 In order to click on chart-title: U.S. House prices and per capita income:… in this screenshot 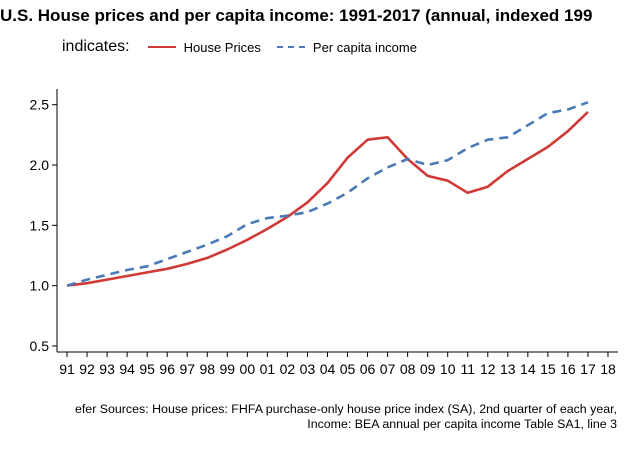, I will do `click(296, 15)`.